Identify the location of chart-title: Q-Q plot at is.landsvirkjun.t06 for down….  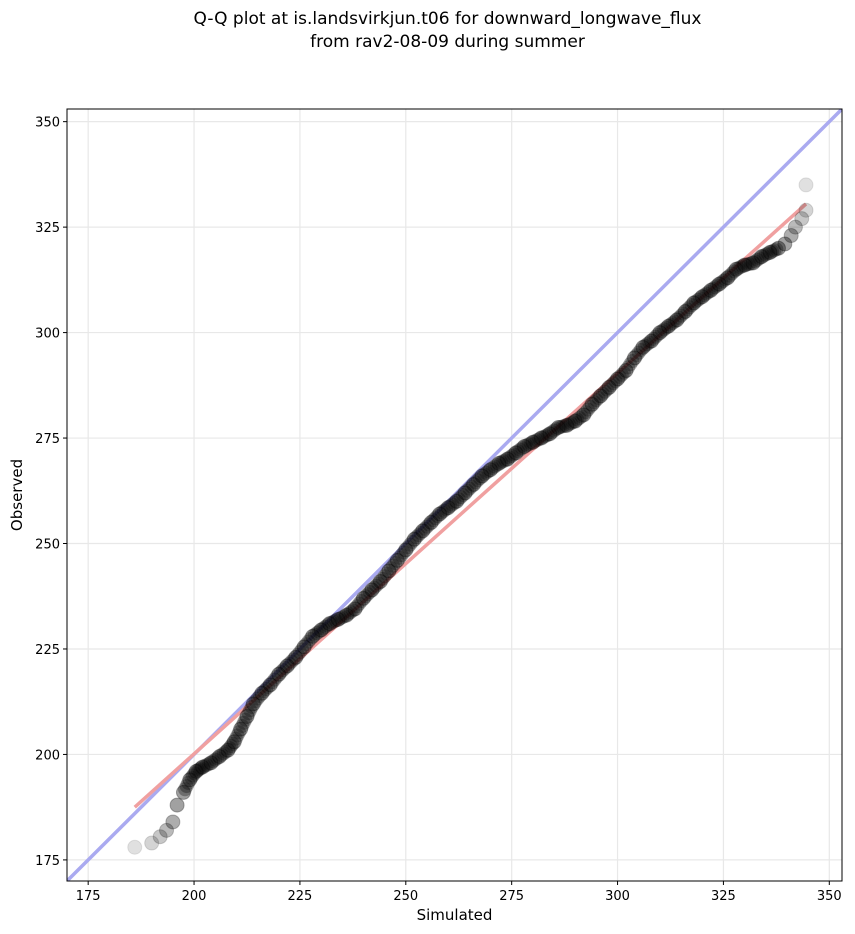
(427, 31).